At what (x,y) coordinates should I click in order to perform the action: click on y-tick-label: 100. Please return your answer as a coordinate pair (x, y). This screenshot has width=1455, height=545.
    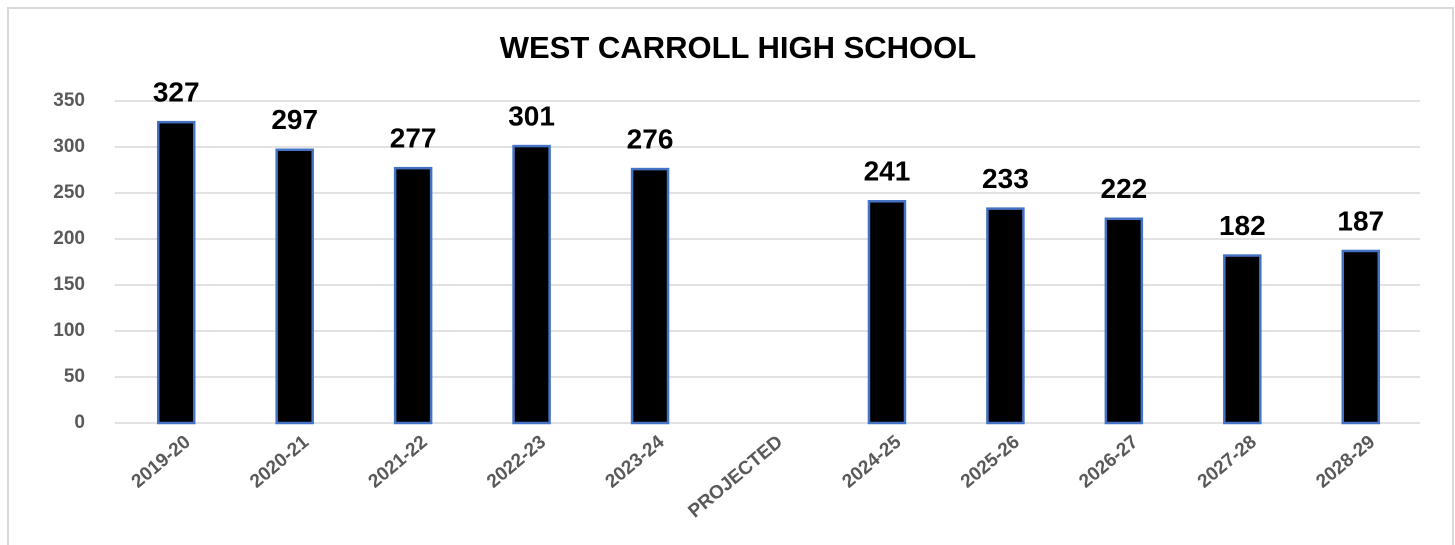
    Looking at the image, I should click on (69, 330).